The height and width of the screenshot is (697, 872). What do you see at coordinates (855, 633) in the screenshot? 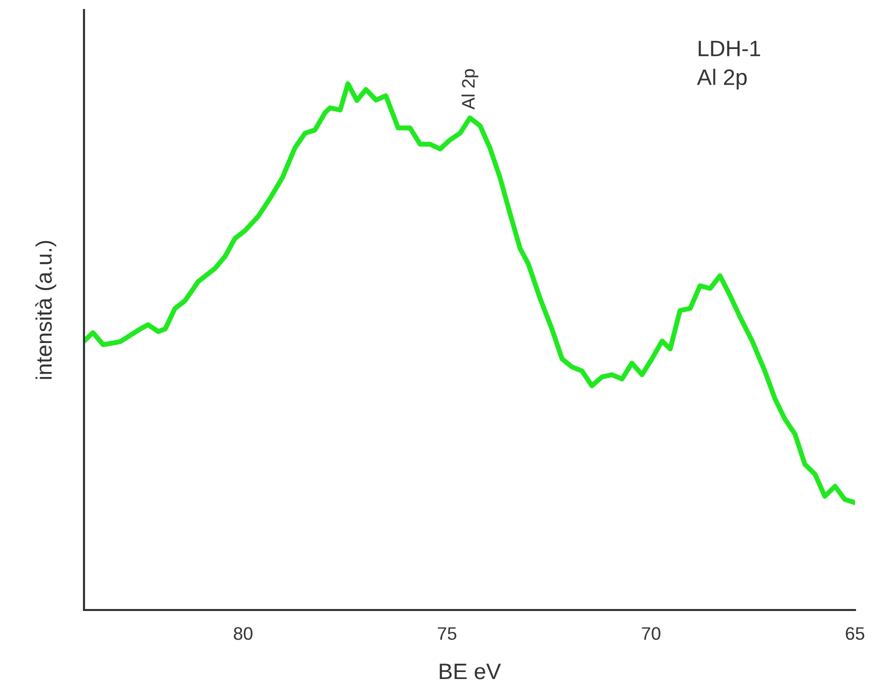
I see `x-tick-label: 65` at bounding box center [855, 633].